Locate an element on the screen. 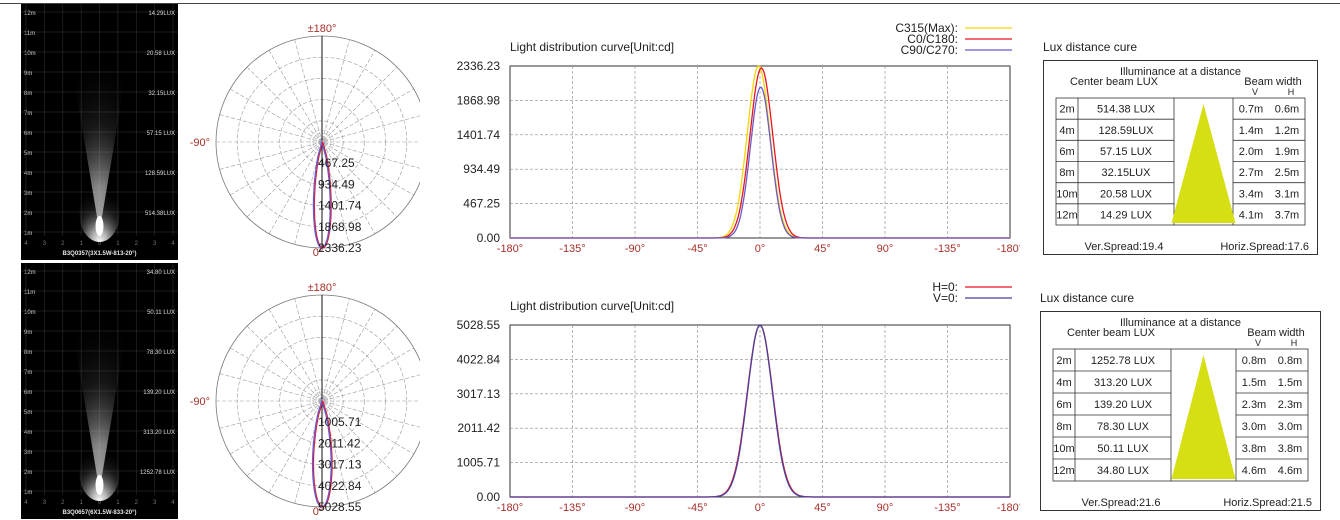 The image size is (1340, 520). lux-title: Lux distance cure is located at coordinates (1090, 47).